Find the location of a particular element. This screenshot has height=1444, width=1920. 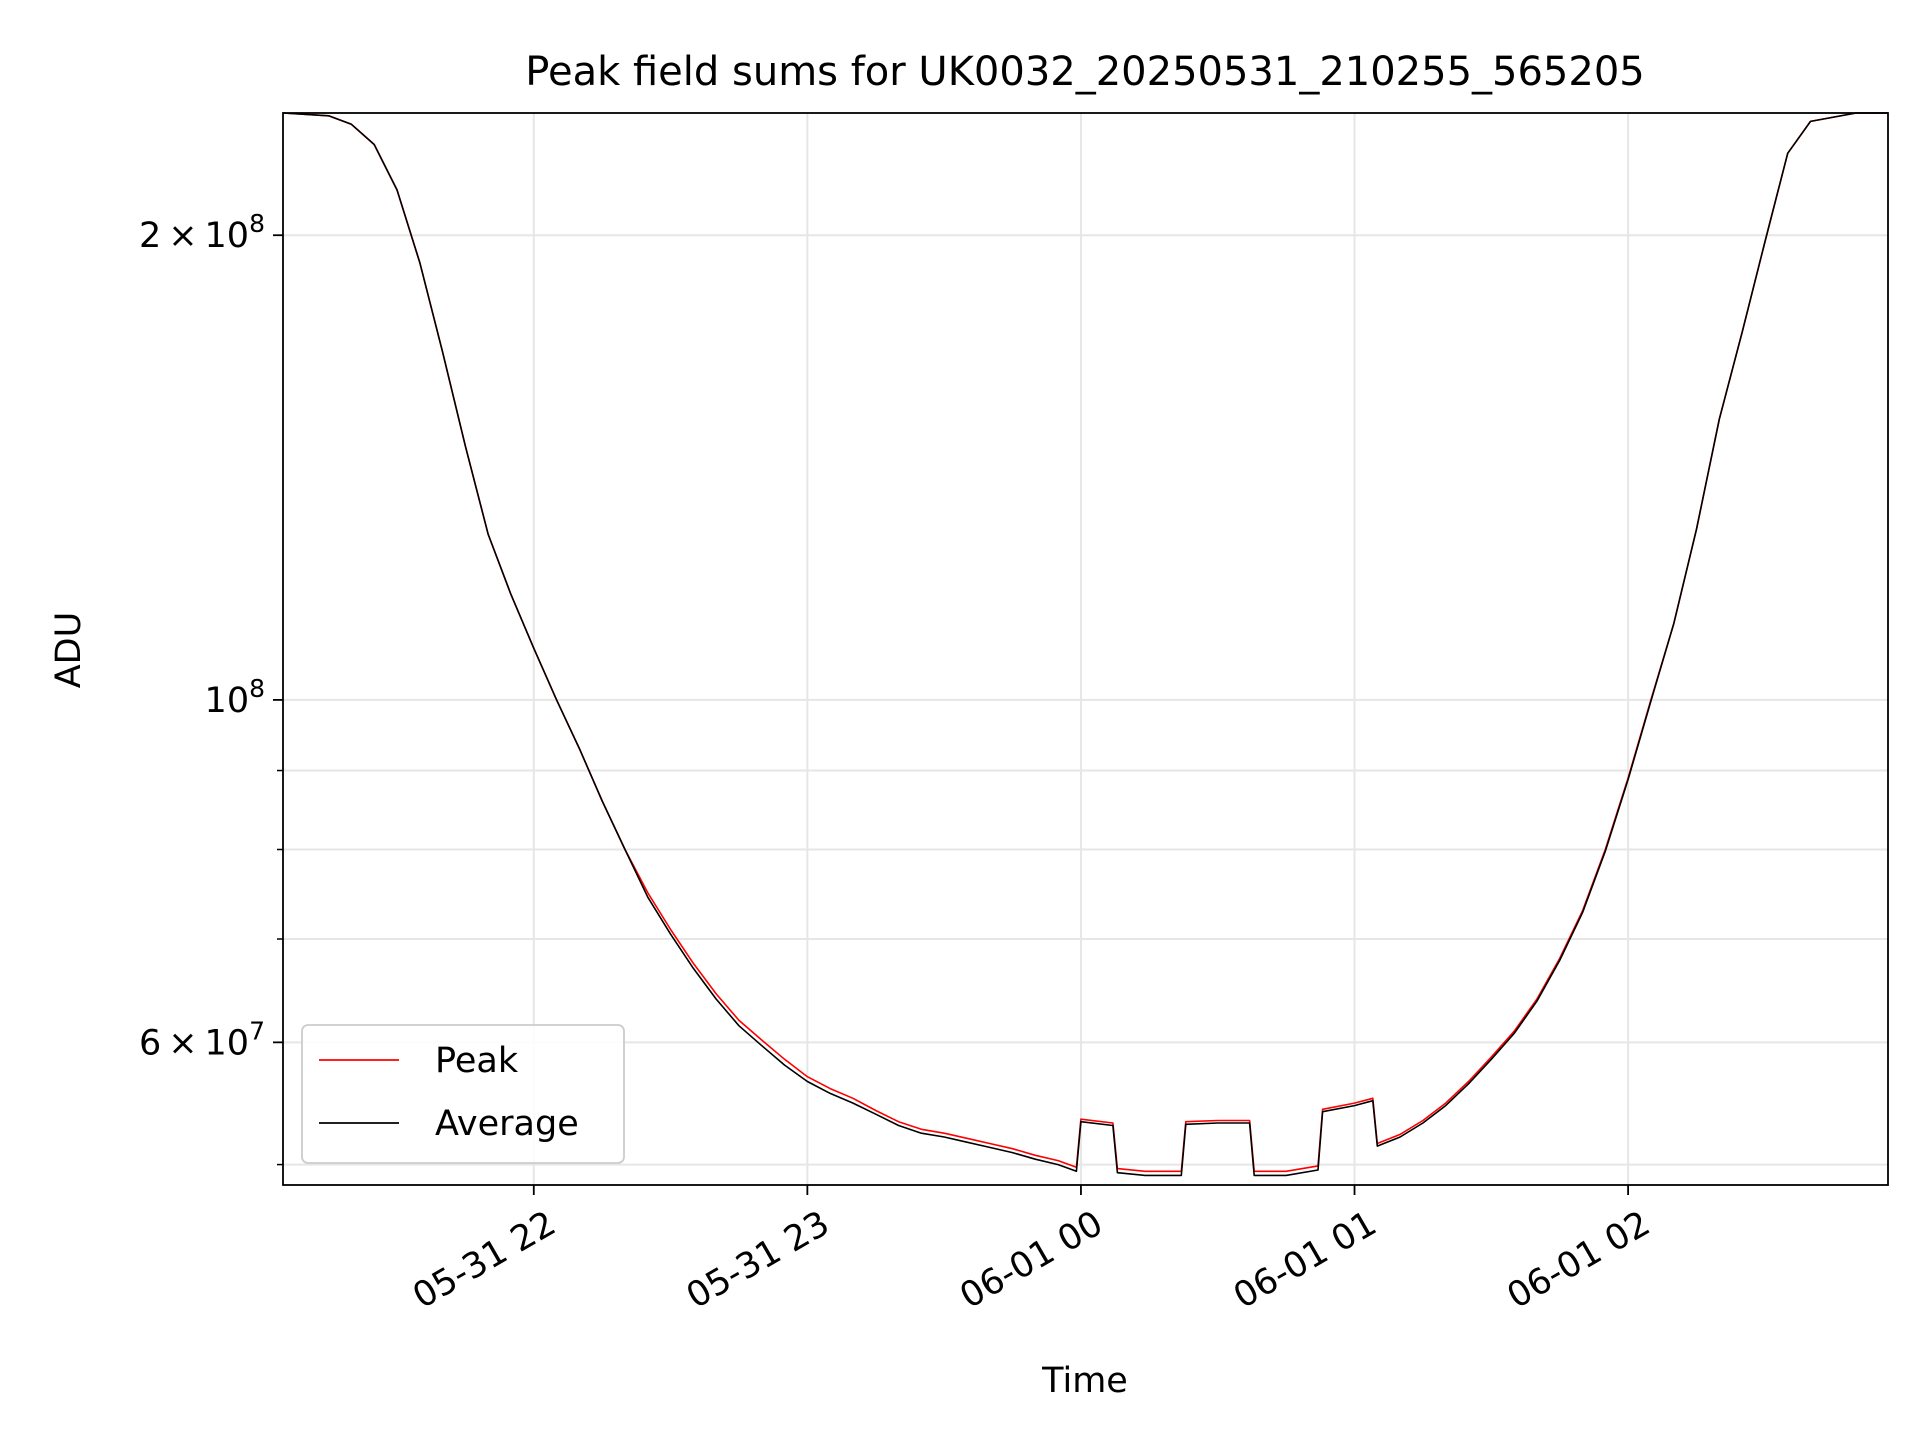

legend: Peak Average is located at coordinates (463, 1094).